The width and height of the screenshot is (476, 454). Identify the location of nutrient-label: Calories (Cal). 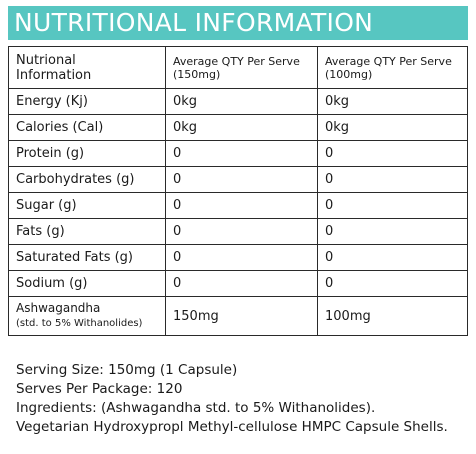
(87, 127).